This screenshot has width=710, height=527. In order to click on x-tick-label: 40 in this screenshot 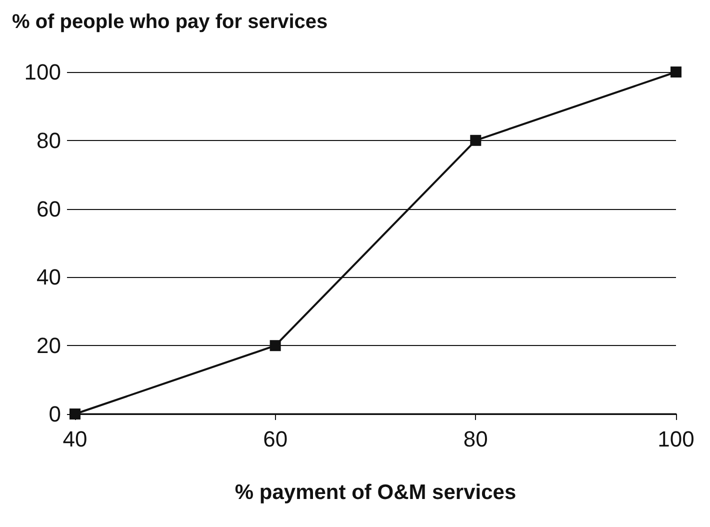, I will do `click(75, 439)`.